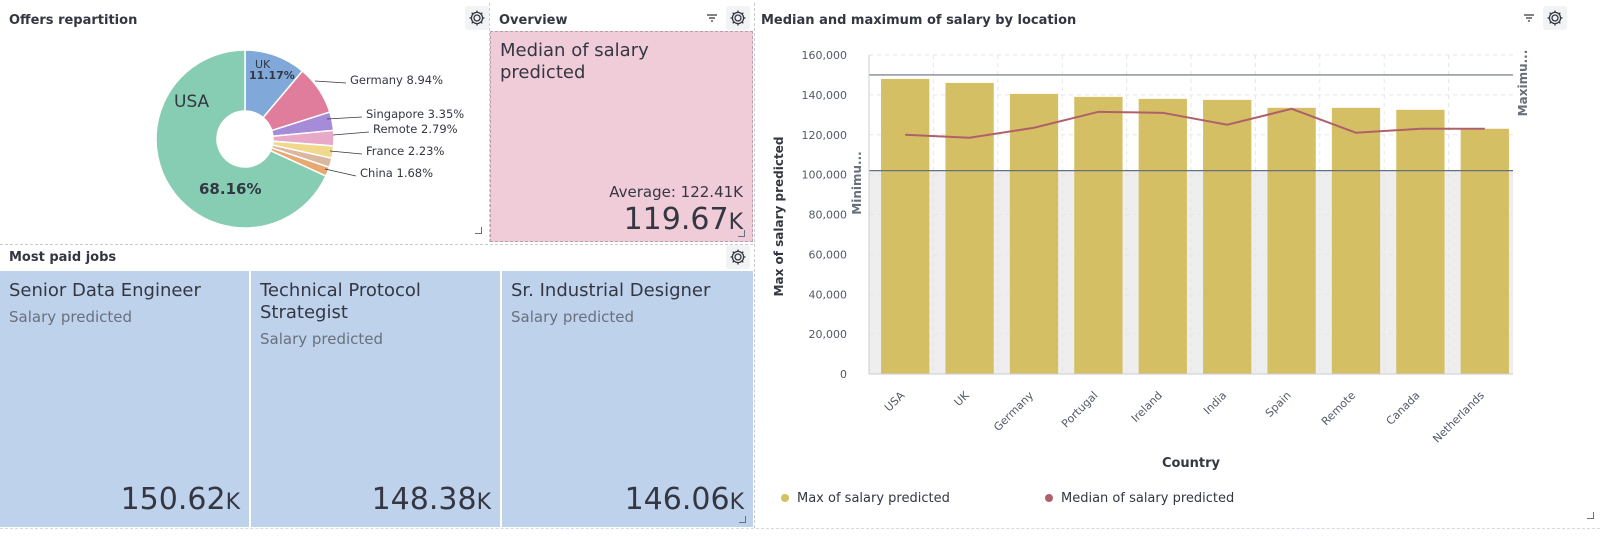 This screenshot has width=1600, height=543. I want to click on x-tick-label: India, so click(1215, 403).